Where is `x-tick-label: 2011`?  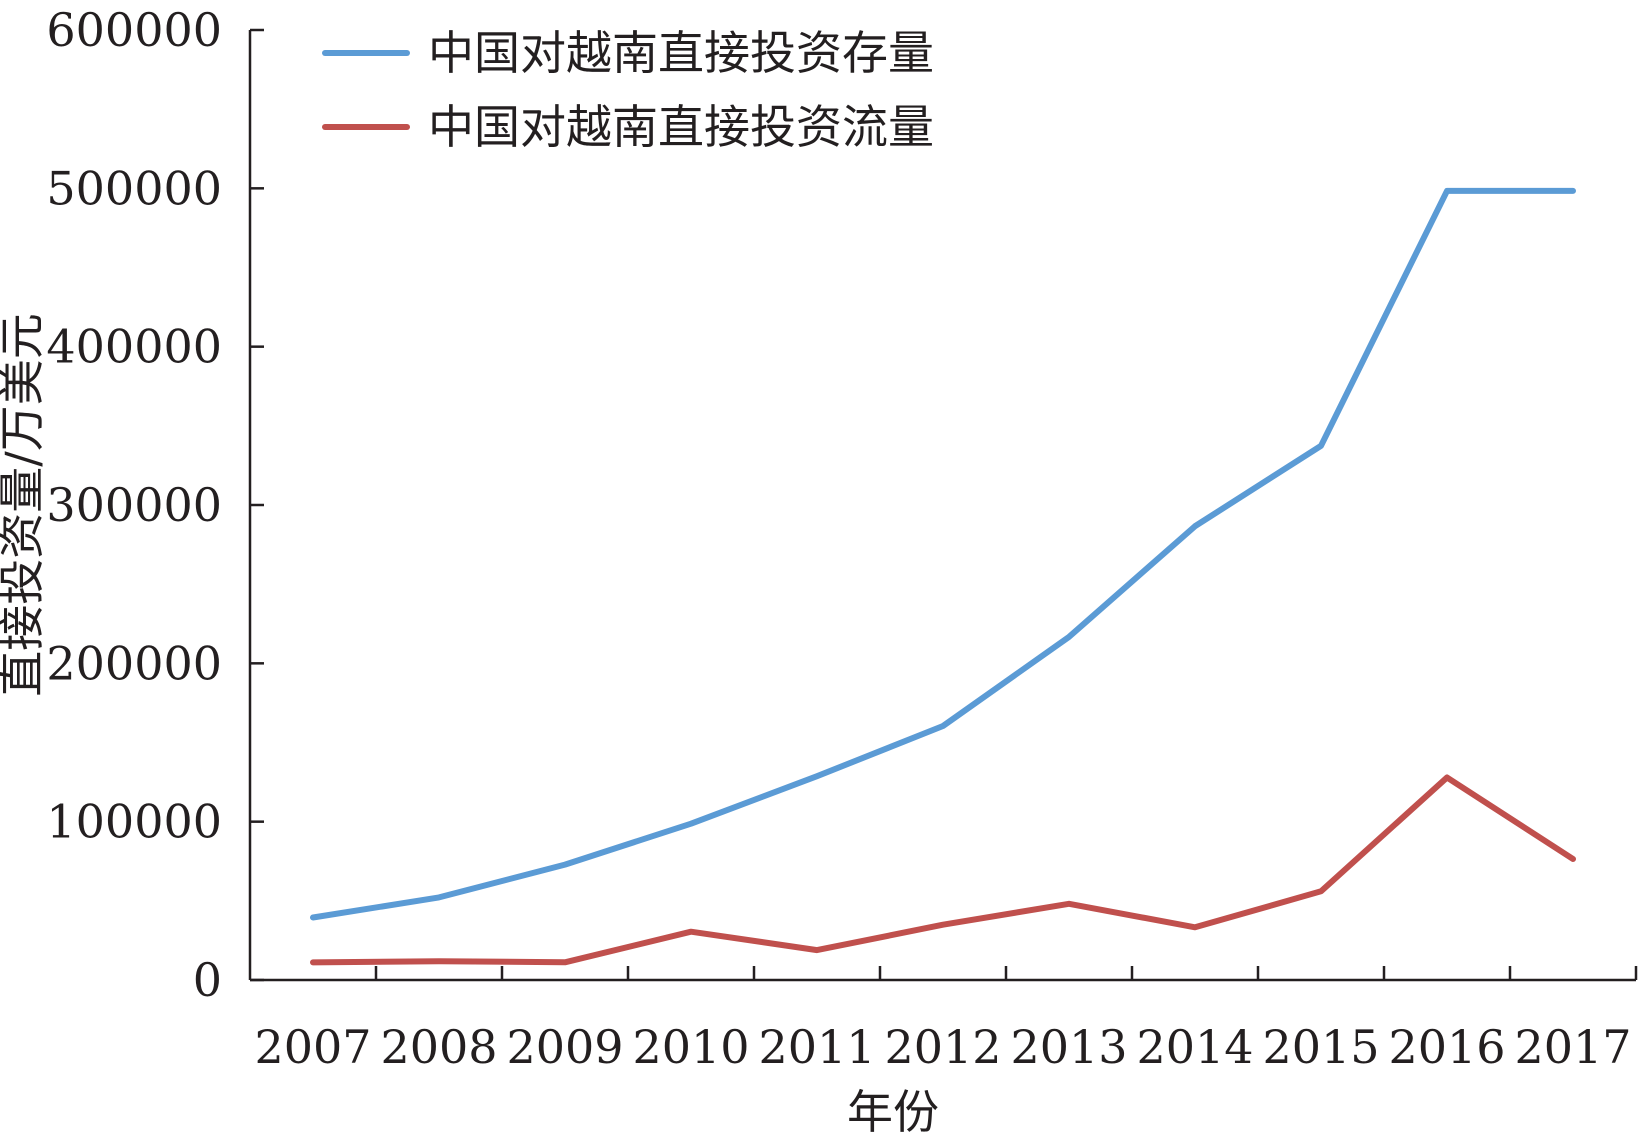 x-tick-label: 2011 is located at coordinates (816, 1047).